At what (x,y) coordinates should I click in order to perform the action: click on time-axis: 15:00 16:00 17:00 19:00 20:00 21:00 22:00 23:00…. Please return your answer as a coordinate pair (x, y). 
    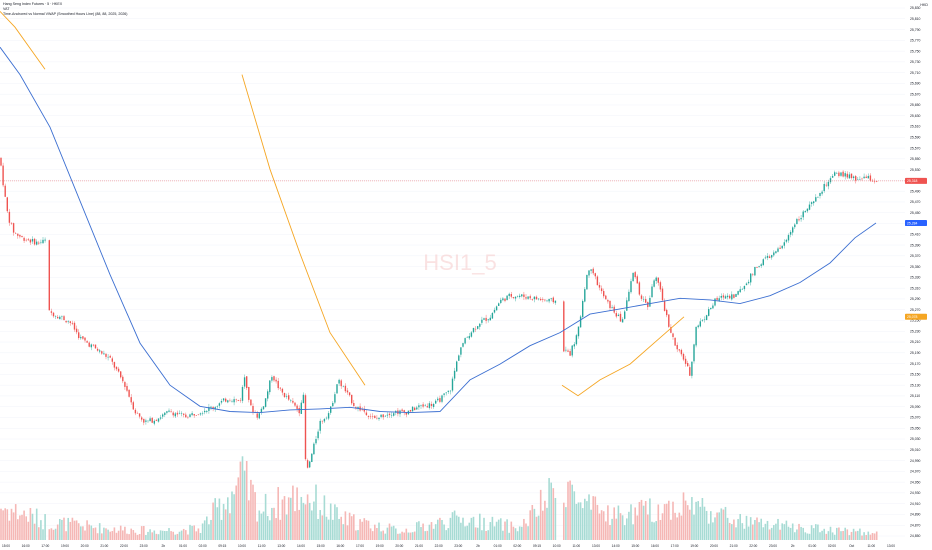
    Looking at the image, I should click on (448, 546).